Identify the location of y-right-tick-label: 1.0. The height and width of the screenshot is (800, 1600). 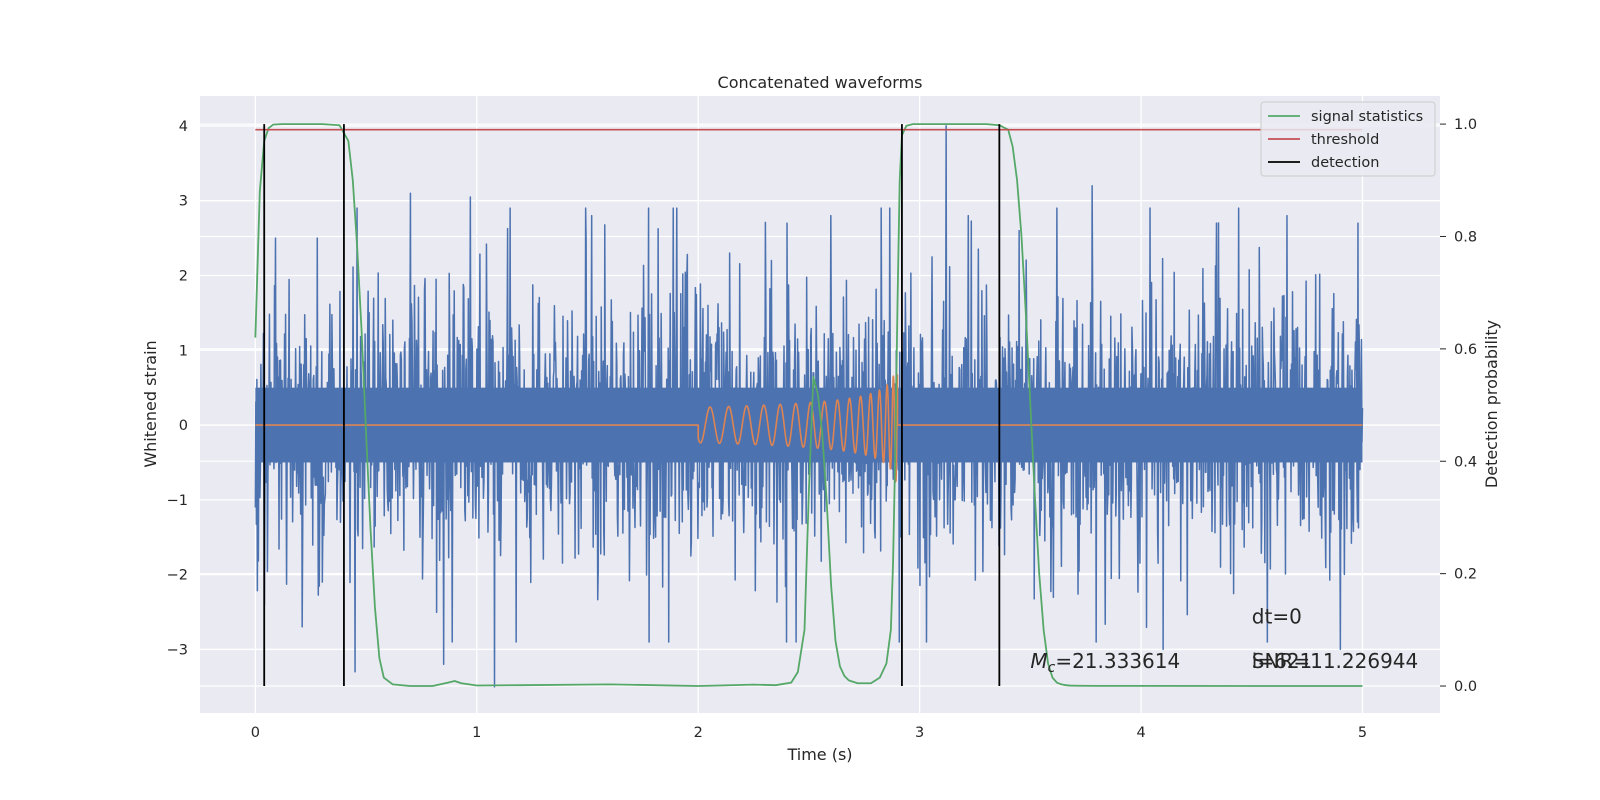
(1465, 125).